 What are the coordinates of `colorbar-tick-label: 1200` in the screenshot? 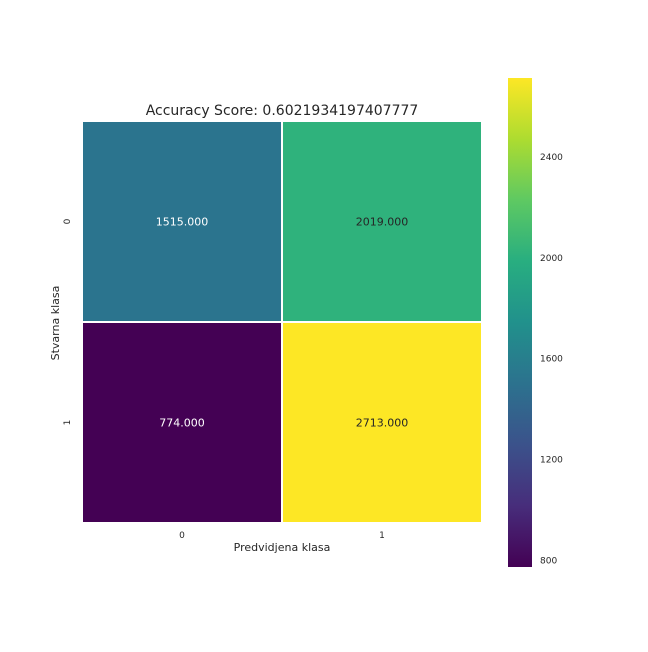 It's located at (551, 461).